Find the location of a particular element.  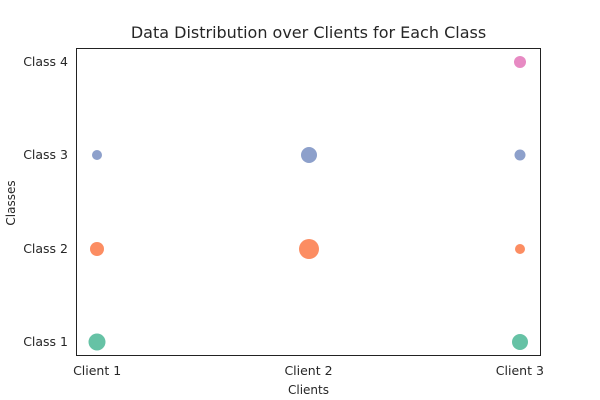

y-tick-label: Class 2 is located at coordinates (45, 248).